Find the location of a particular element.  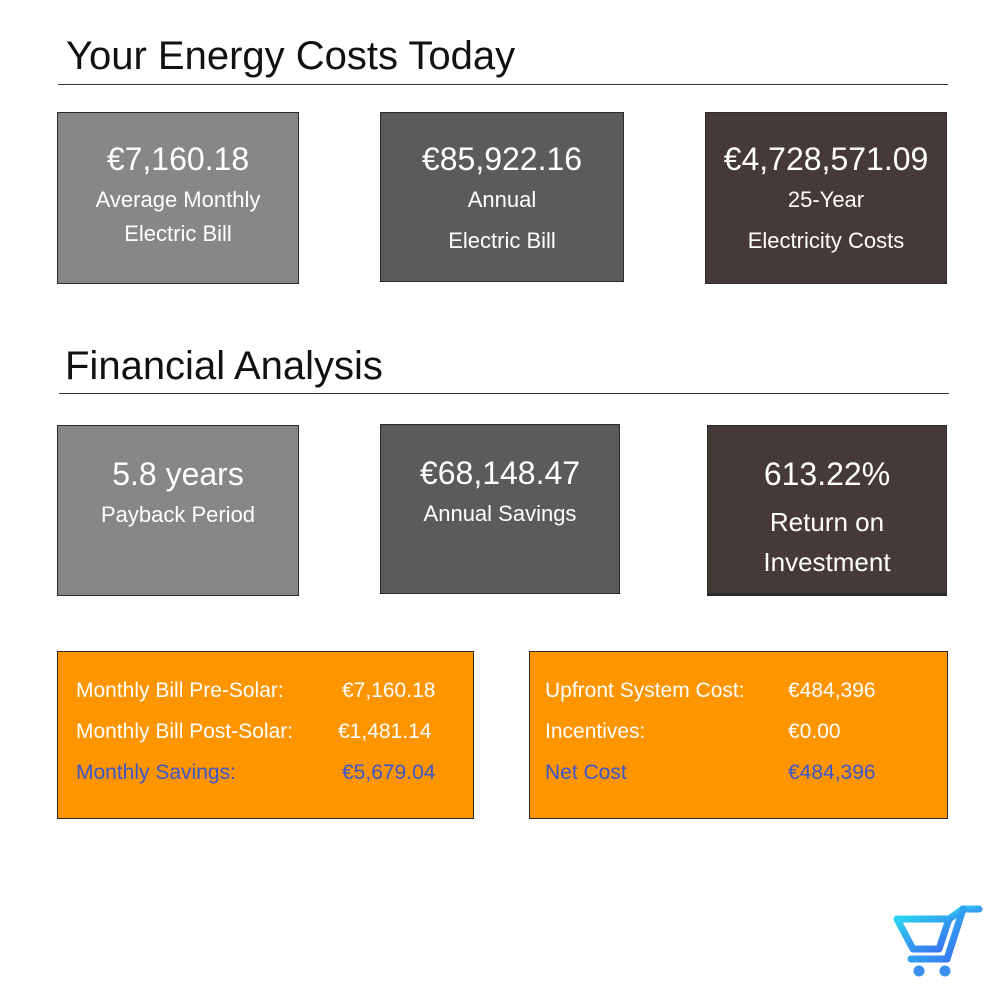

annual-savings-label: Annual Savings is located at coordinates (500, 513).